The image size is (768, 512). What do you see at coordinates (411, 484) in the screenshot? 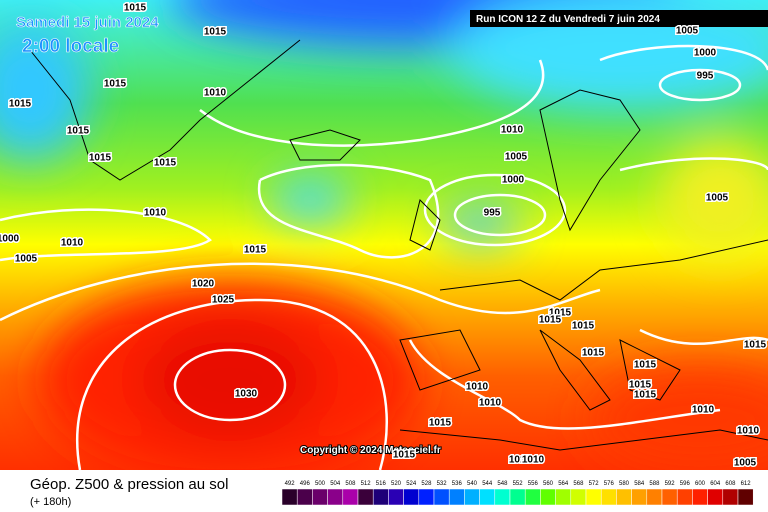
I see `legend-level: 524` at bounding box center [411, 484].